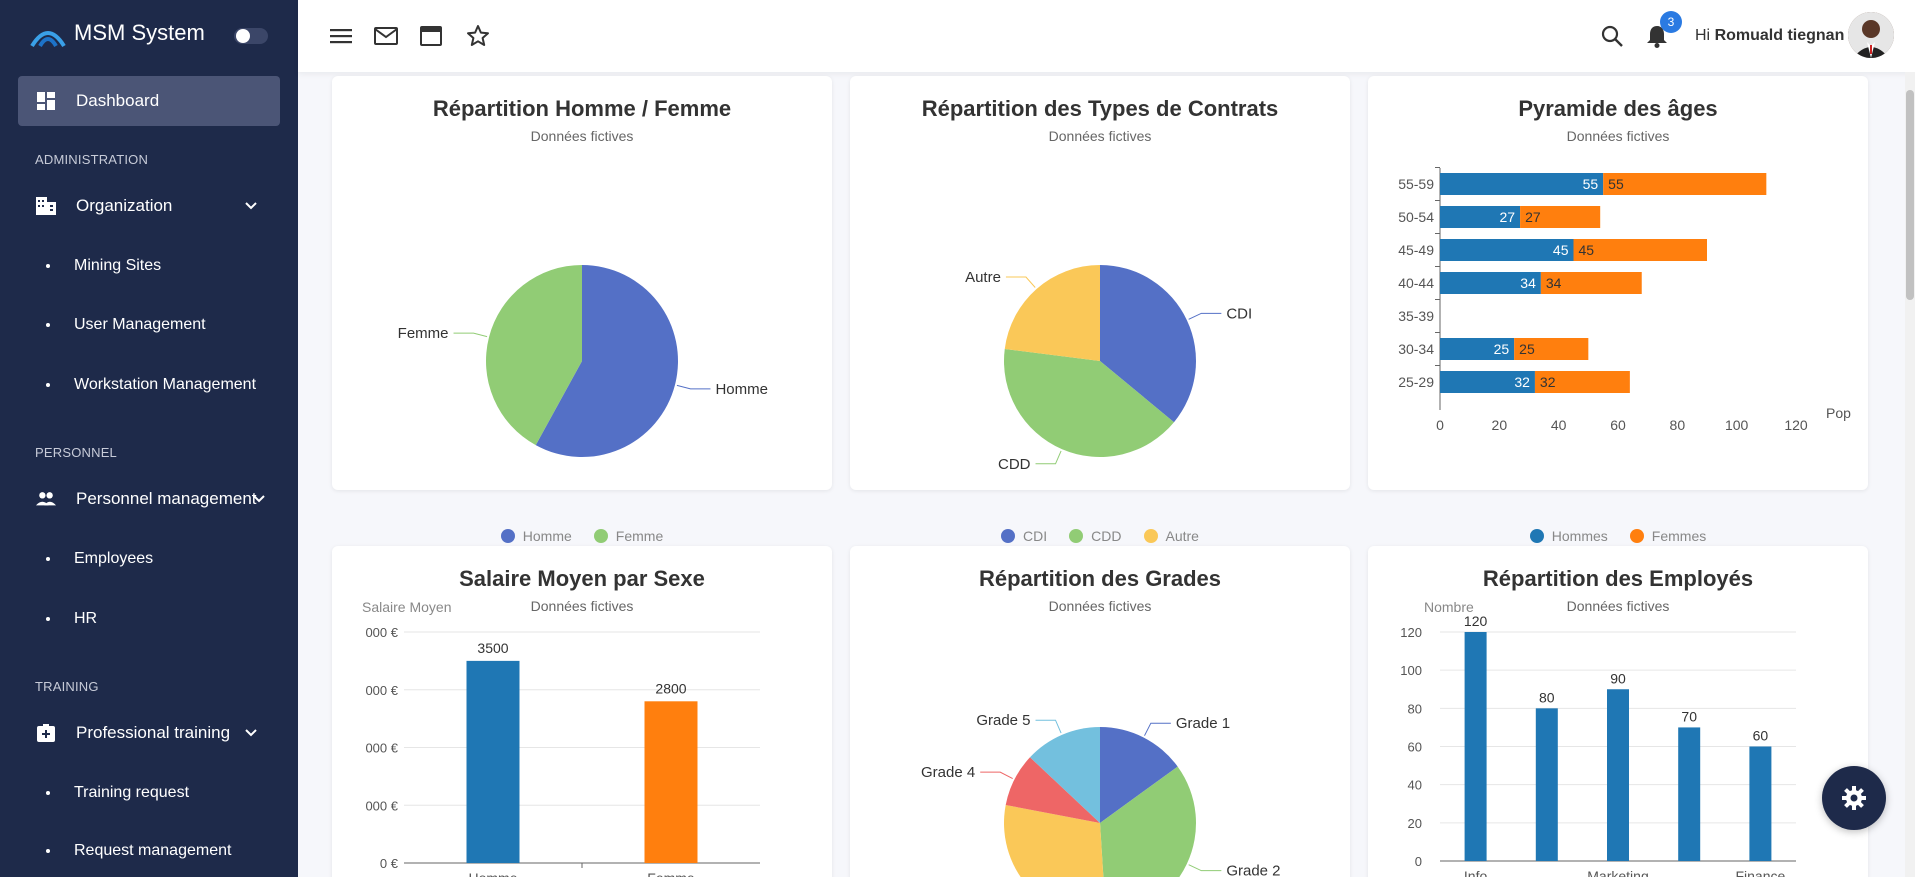 The image size is (1915, 877). Describe the element at coordinates (117, 793) in the screenshot. I see `sidebar-item-training-request: Training request` at that location.